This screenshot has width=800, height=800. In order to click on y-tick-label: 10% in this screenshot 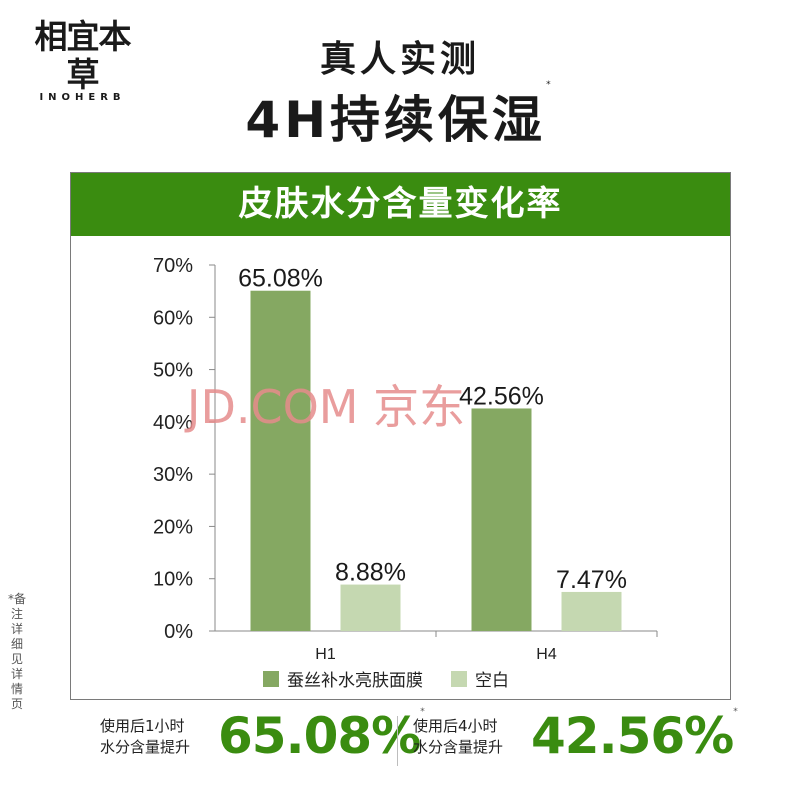, I will do `click(173, 580)`.